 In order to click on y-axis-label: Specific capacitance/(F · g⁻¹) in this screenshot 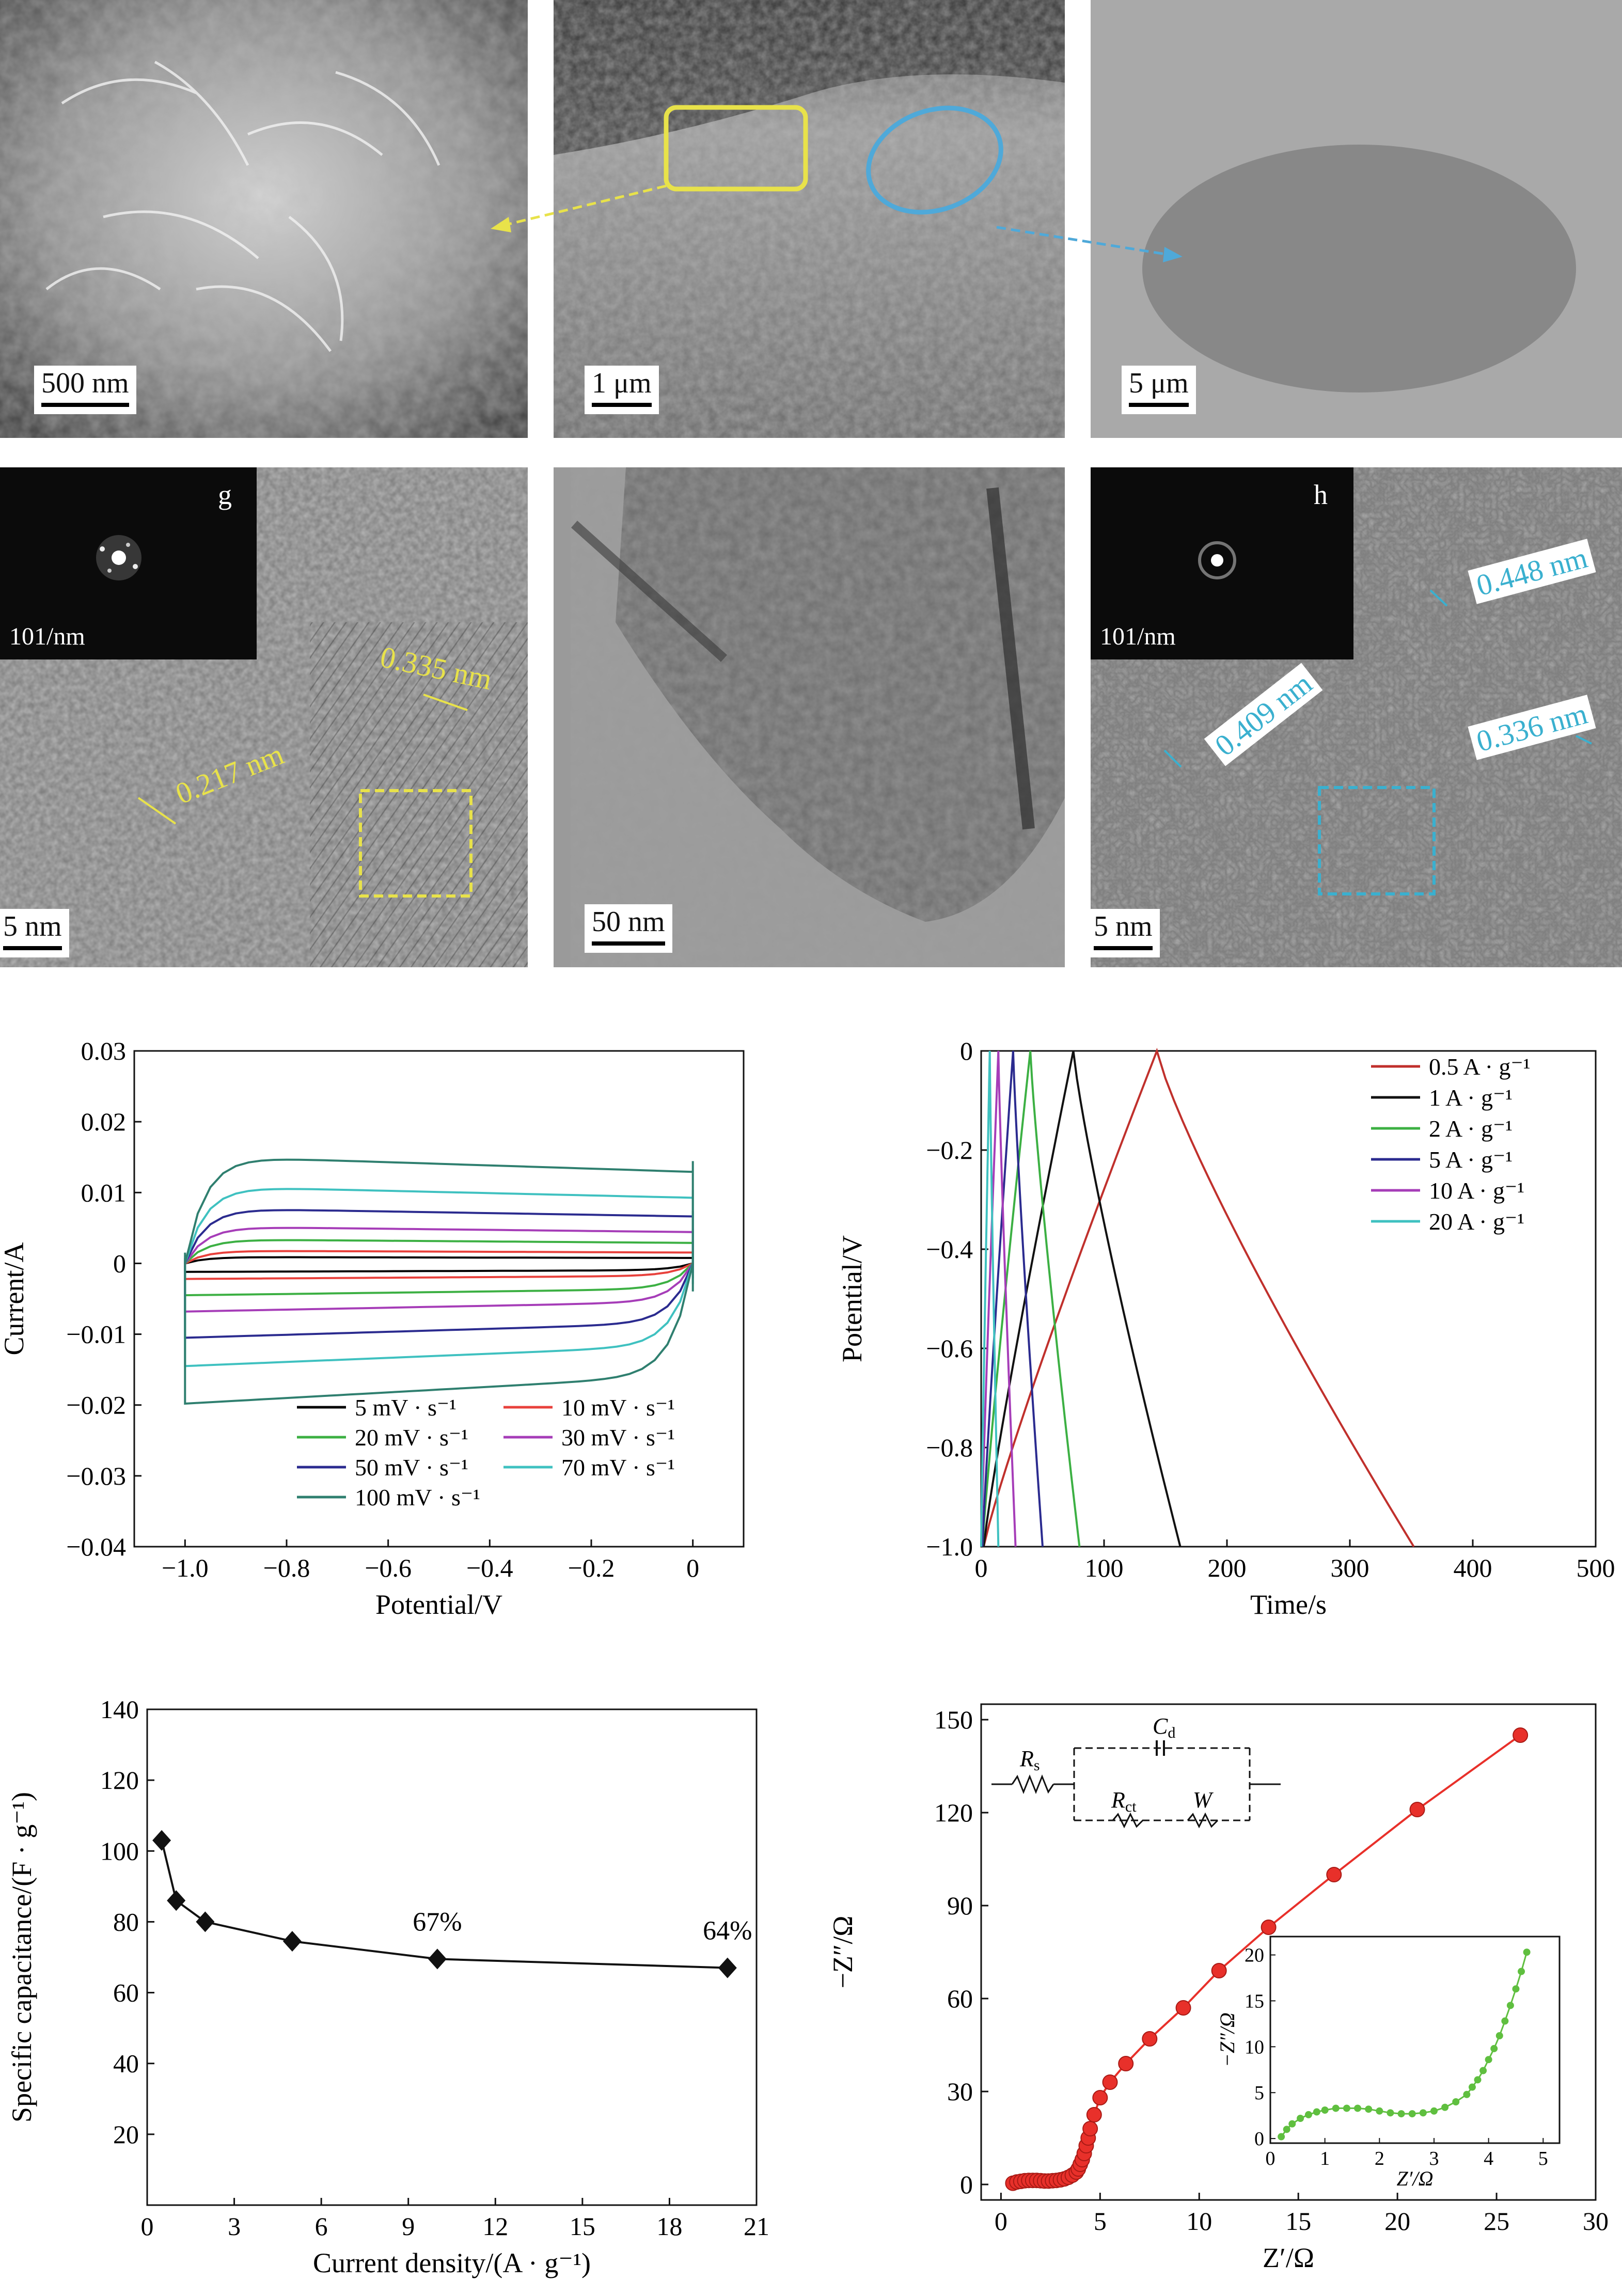, I will do `click(21, 1957)`.